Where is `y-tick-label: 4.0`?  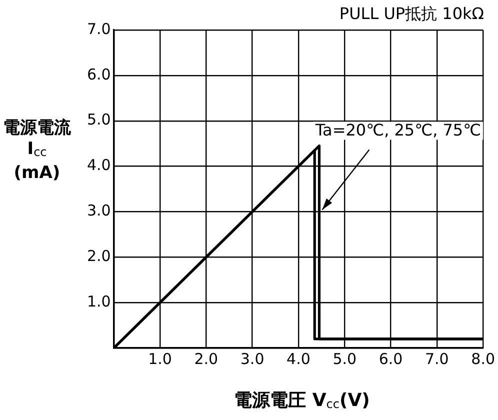 y-tick-label: 4.0 is located at coordinates (98, 165).